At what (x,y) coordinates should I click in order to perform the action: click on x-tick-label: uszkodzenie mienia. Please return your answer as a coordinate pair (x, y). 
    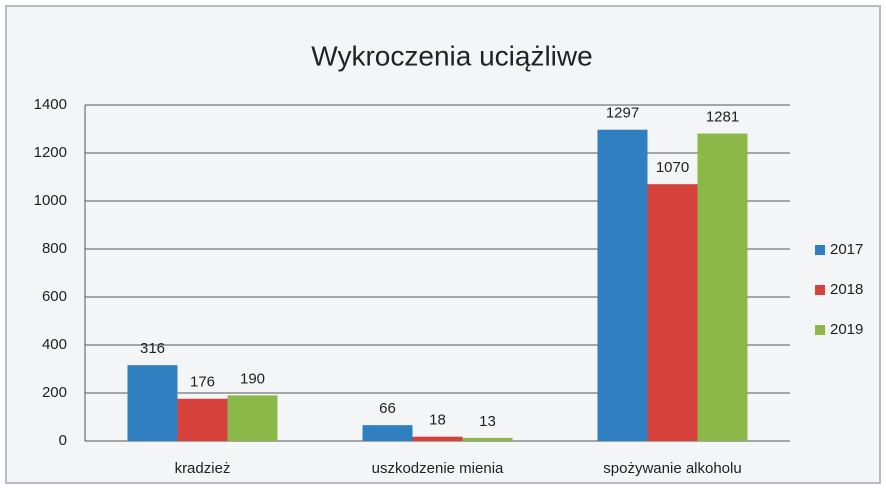
    Looking at the image, I should click on (438, 468).